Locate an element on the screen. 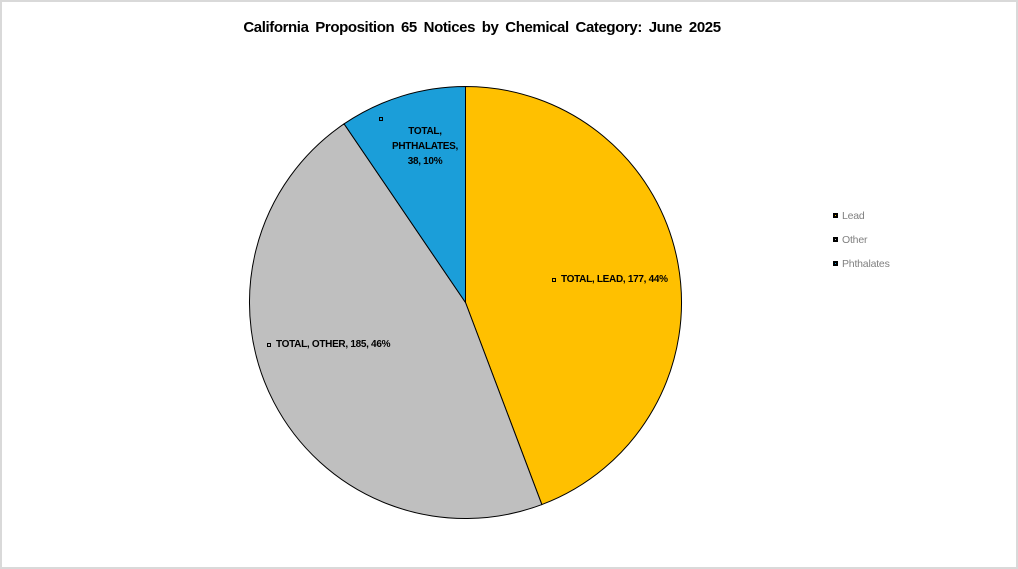 This screenshot has width=1018, height=569. legend-swatch-other is located at coordinates (835, 239).